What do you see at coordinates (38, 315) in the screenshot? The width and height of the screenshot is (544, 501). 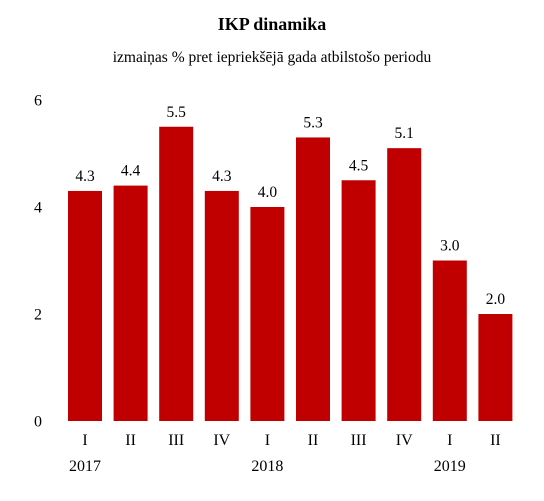 I see `y-tick-label: 2` at bounding box center [38, 315].